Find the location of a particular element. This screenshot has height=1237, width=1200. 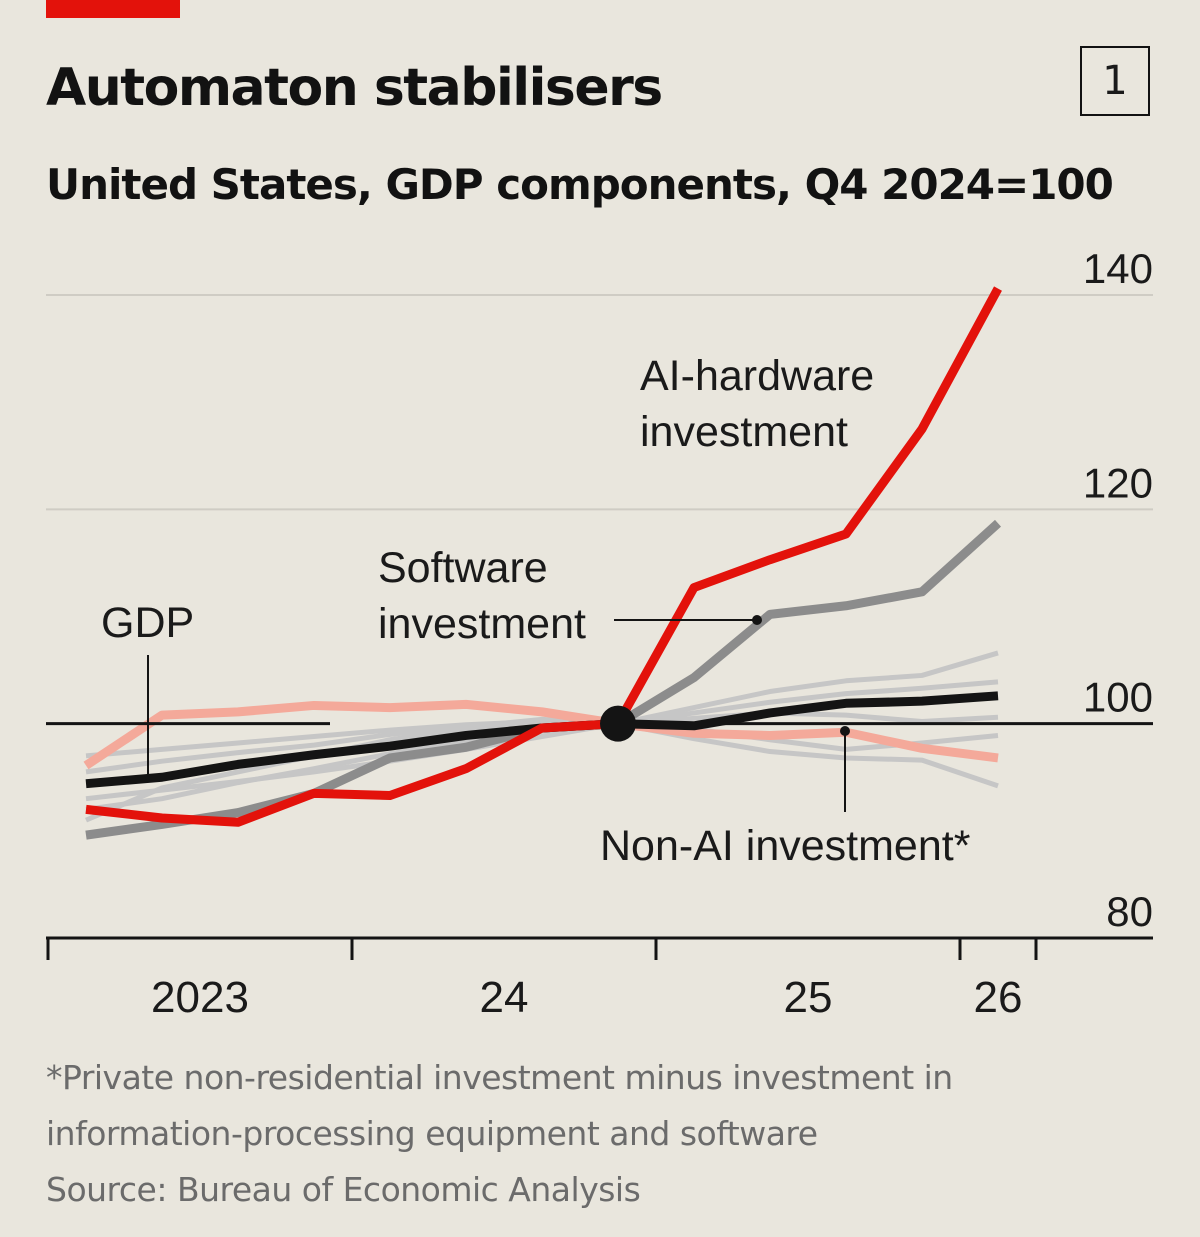

y-tick-label: 120 is located at coordinates (1118, 482).